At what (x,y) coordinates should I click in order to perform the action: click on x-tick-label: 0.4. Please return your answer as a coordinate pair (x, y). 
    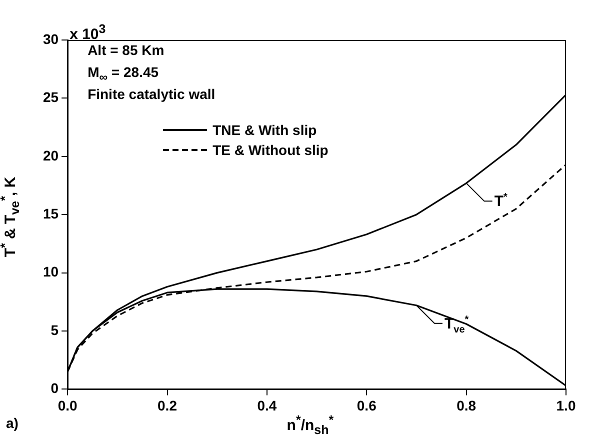
    Looking at the image, I should click on (267, 405).